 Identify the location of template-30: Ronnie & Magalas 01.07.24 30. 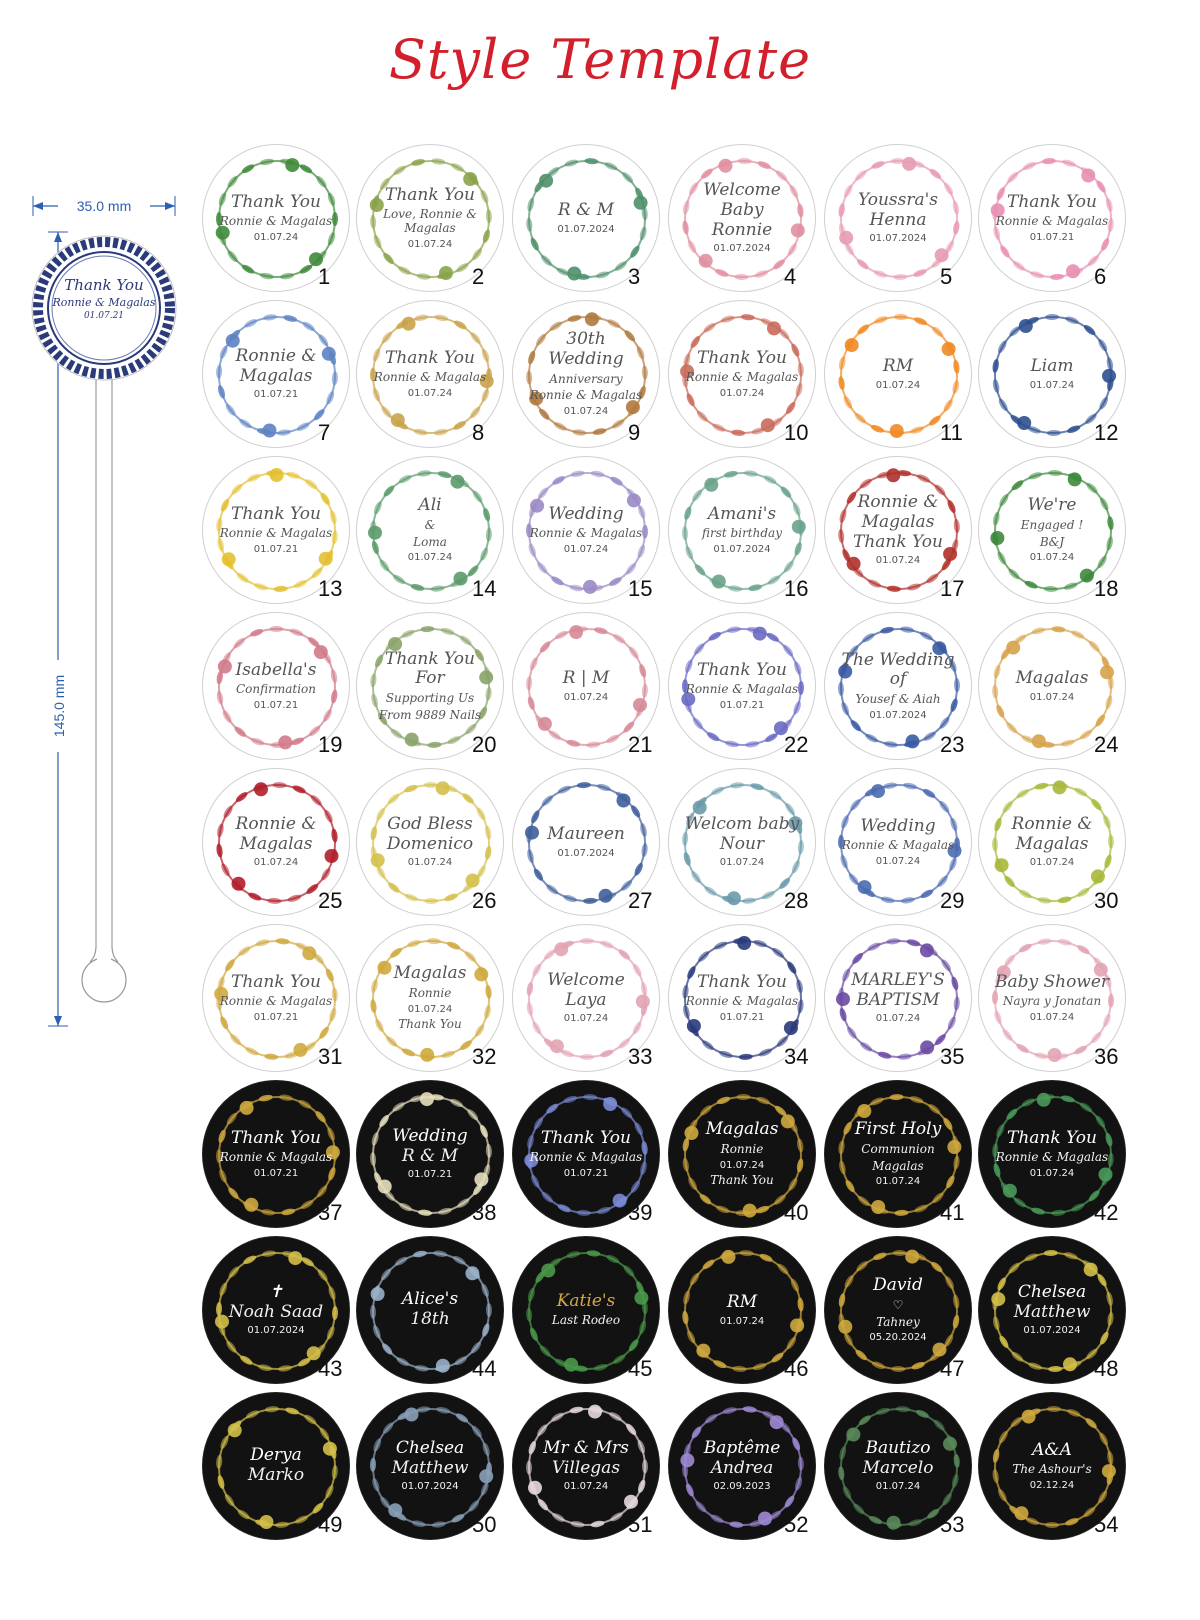
(1054, 844).